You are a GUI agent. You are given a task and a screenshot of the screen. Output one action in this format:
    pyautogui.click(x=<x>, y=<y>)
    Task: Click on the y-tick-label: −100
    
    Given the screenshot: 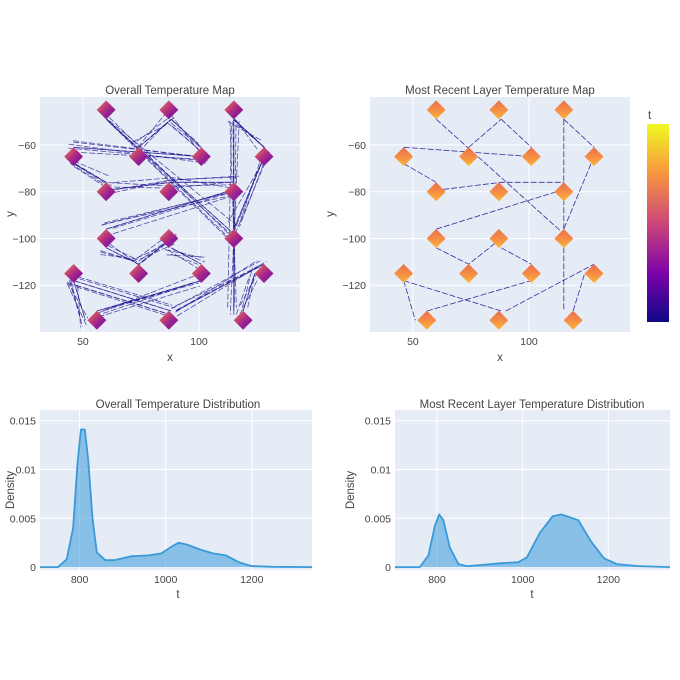 What is the action you would take?
    pyautogui.click(x=354, y=239)
    